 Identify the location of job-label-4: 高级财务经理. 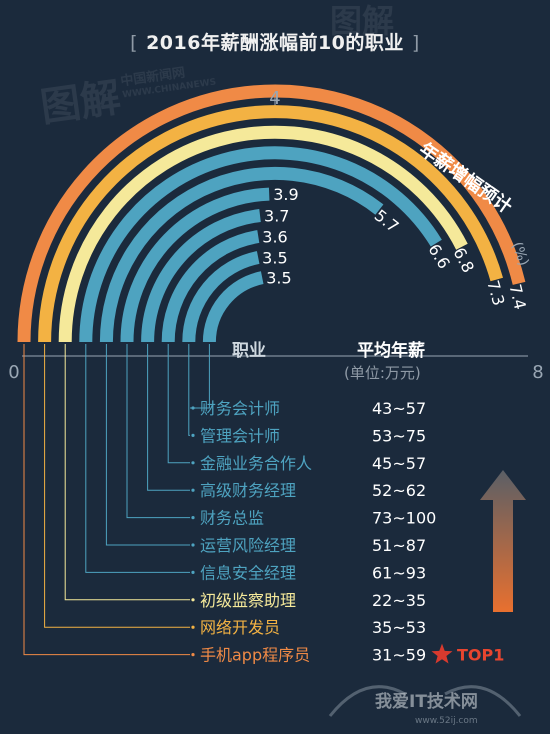
(248, 490).